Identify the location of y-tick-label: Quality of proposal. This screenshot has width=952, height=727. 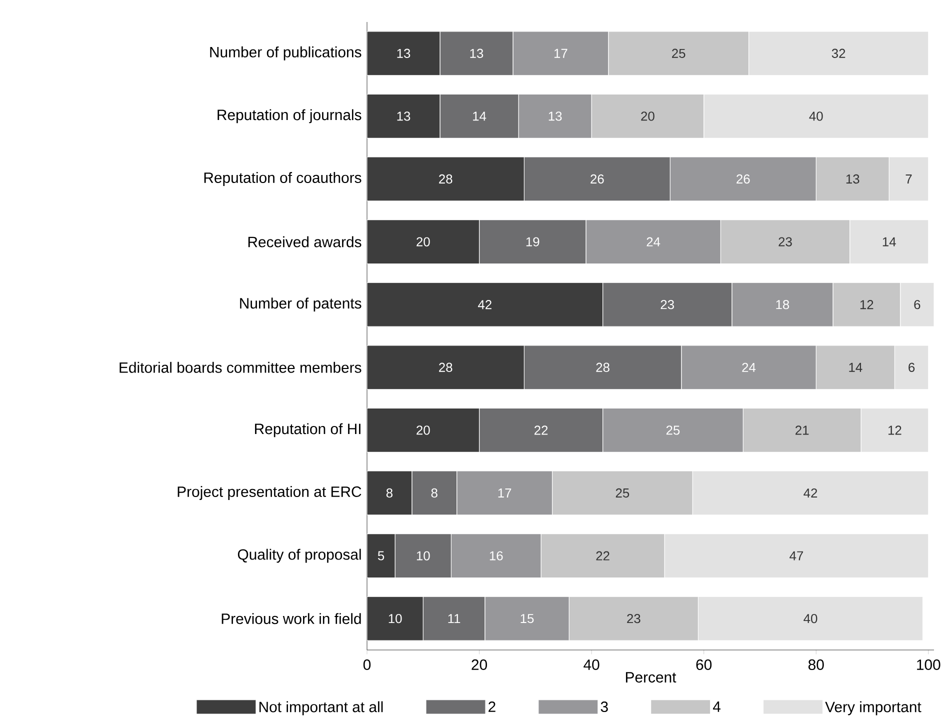
(299, 555).